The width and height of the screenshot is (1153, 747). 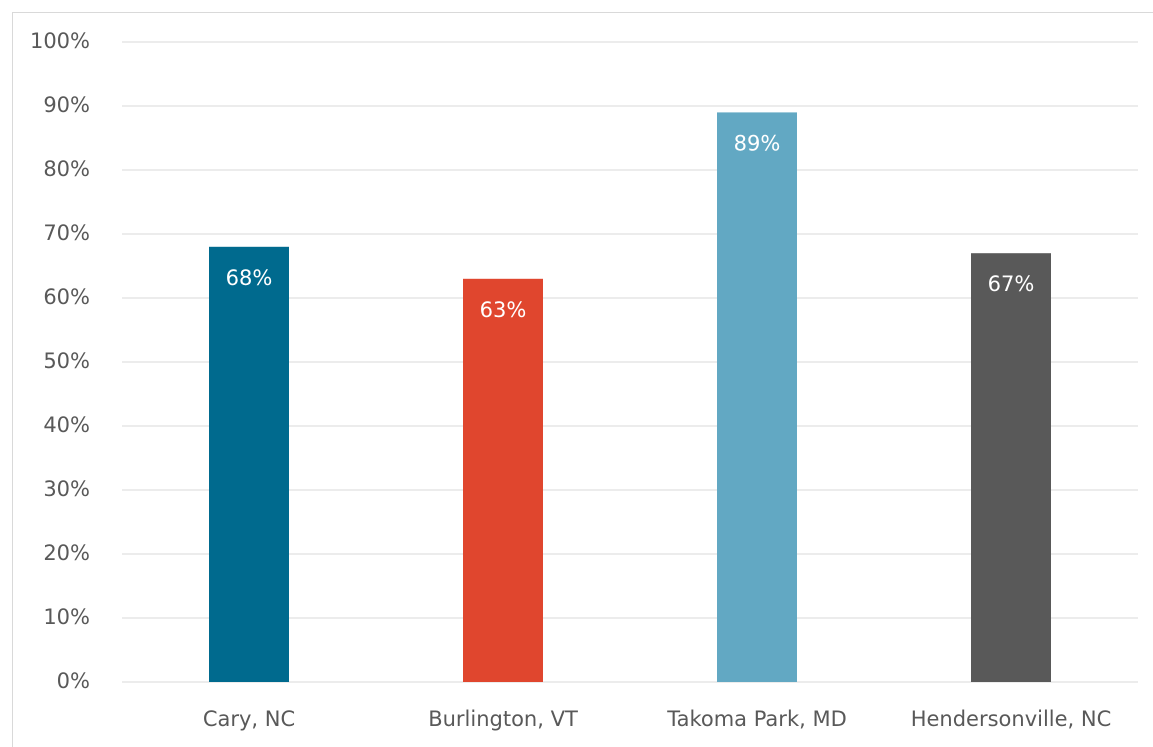 What do you see at coordinates (503, 310) in the screenshot?
I see `data-label: 63%` at bounding box center [503, 310].